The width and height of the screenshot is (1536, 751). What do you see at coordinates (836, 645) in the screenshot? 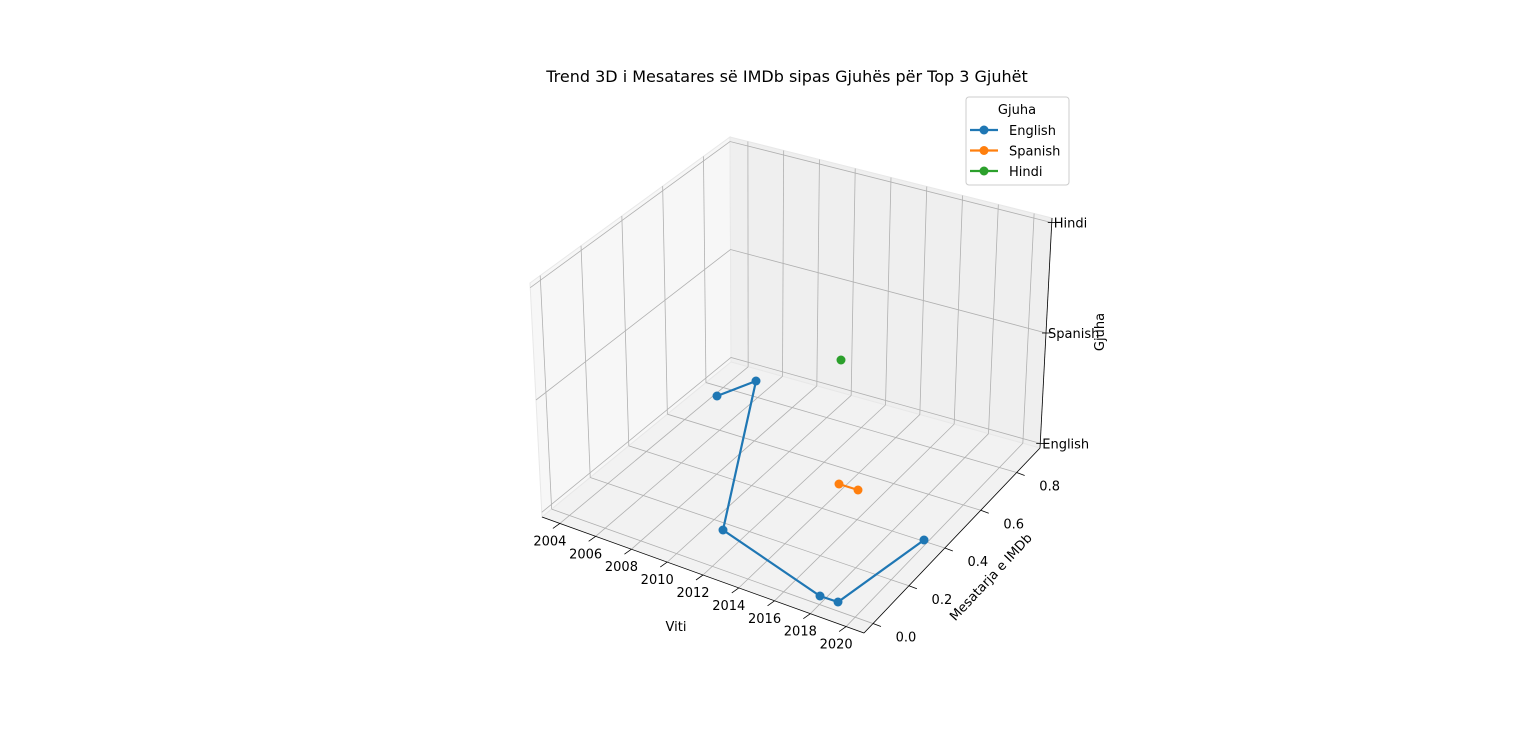
I see `x-tick-label: 2020` at bounding box center [836, 645].